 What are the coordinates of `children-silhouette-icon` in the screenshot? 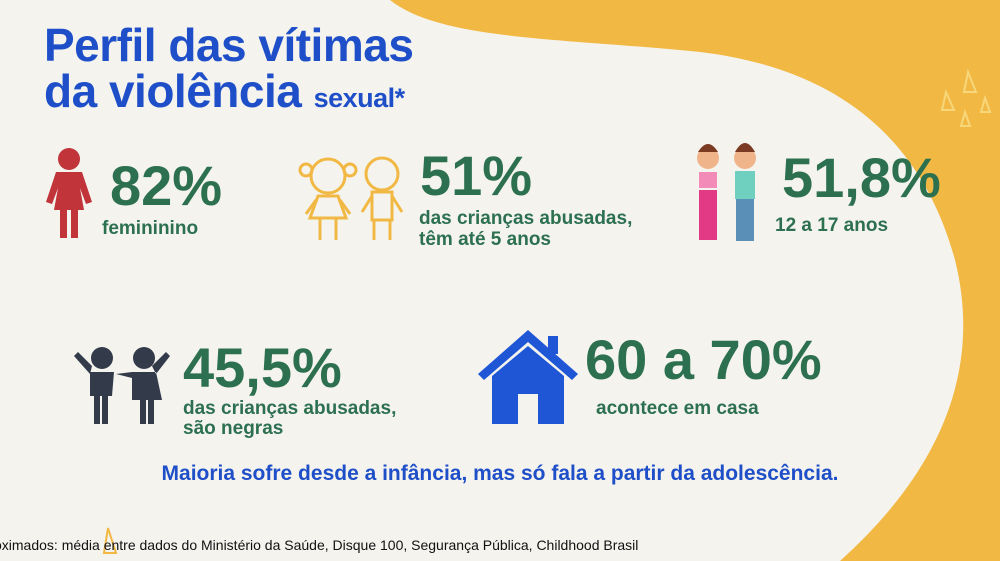 It's located at (122, 385).